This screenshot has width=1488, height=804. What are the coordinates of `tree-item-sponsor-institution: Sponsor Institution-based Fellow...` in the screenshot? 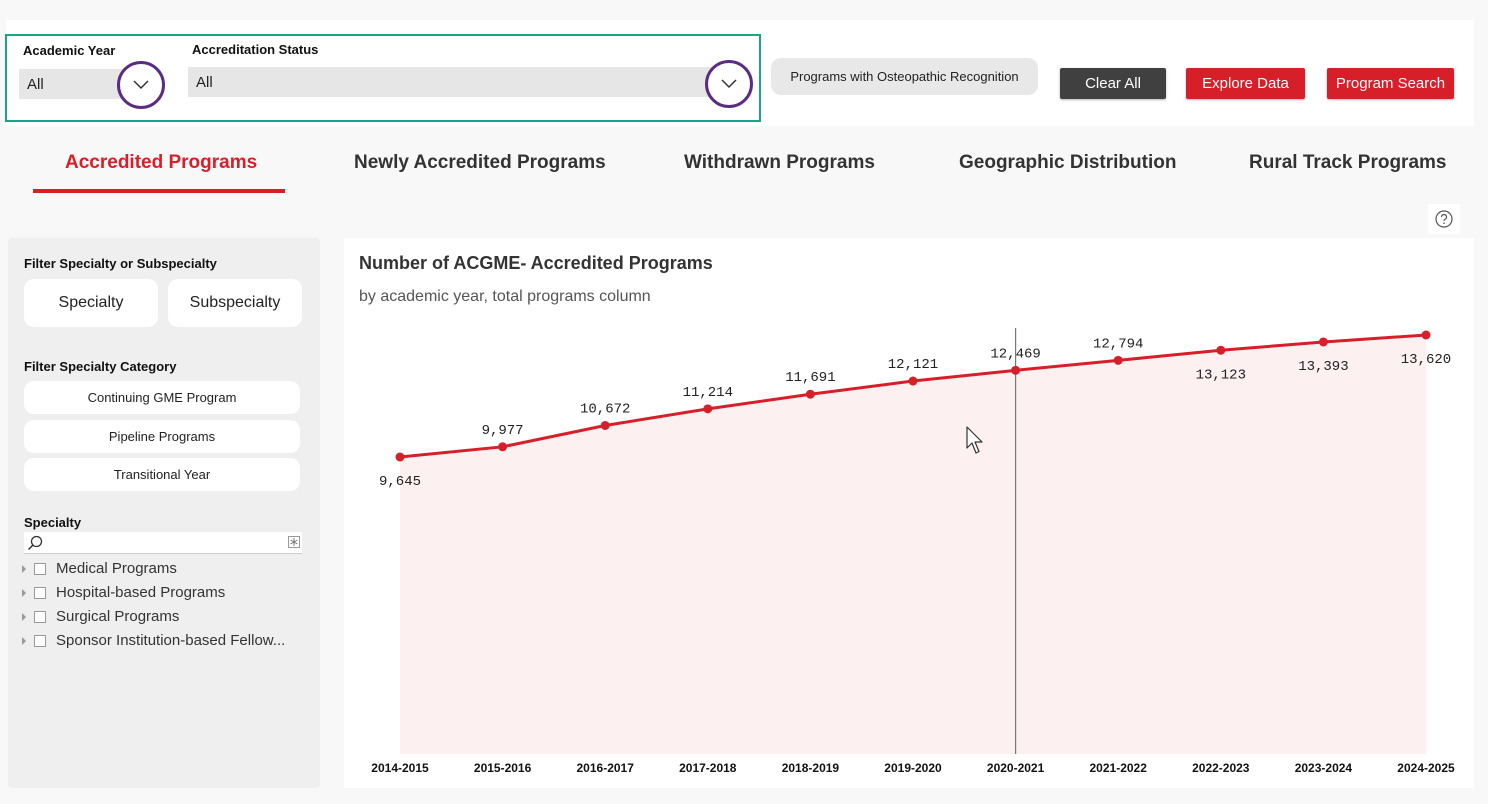 It's located at (153, 640).